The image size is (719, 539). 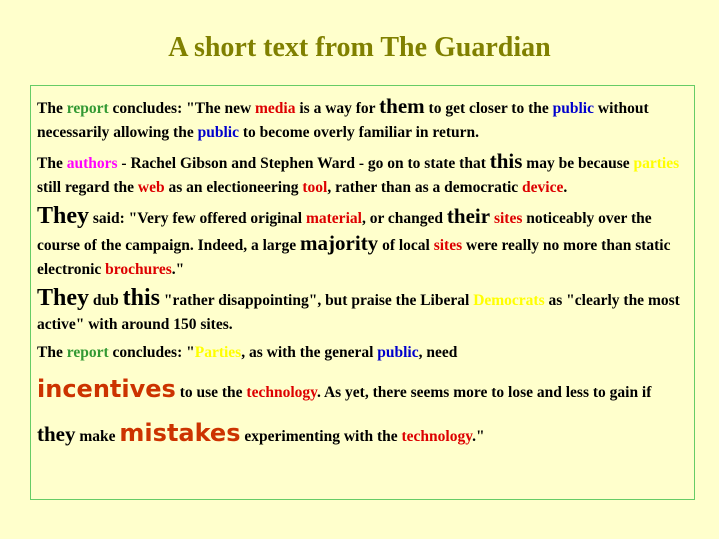 I want to click on text-run: as an electioneering, so click(x=233, y=187).